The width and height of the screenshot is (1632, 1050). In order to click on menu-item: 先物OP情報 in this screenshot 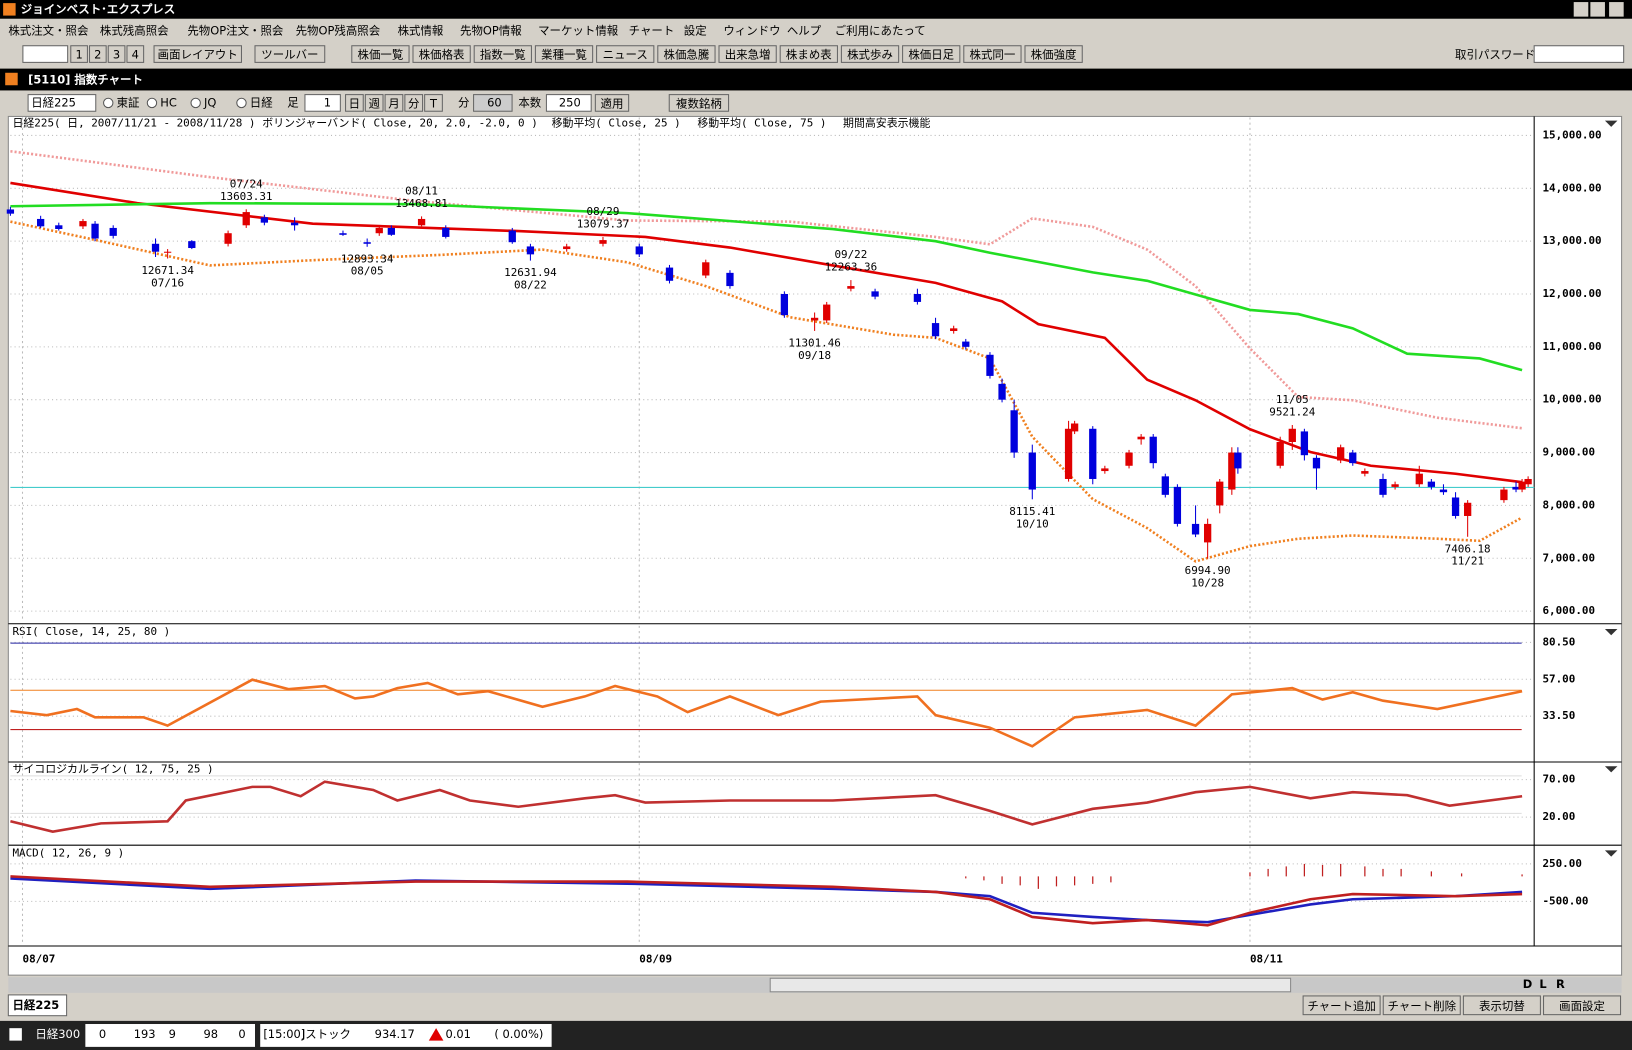, I will do `click(491, 31)`.